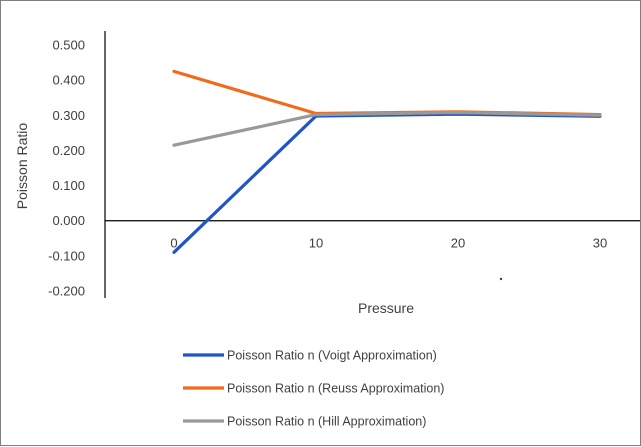  Describe the element at coordinates (68, 80) in the screenshot. I see `y-tick-label: 0.400` at that location.